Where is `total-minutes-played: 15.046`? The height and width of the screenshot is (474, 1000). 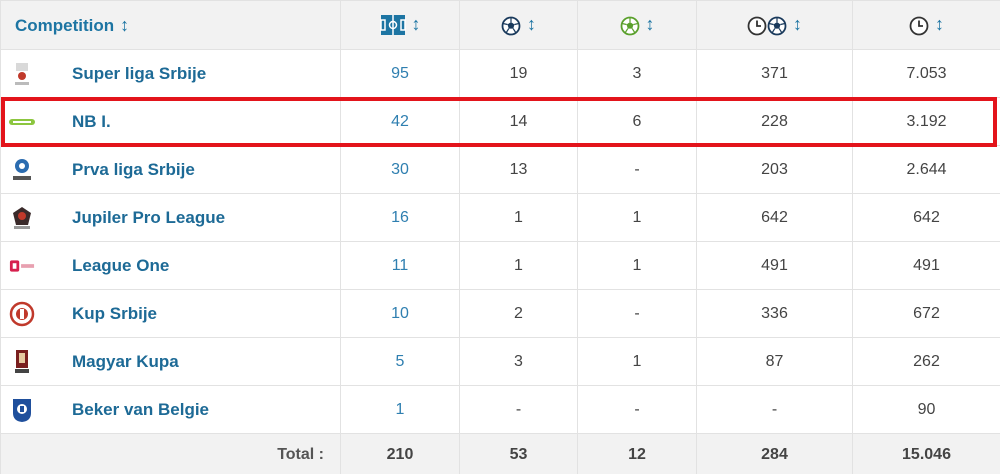 total-minutes-played: 15.046 is located at coordinates (926, 453).